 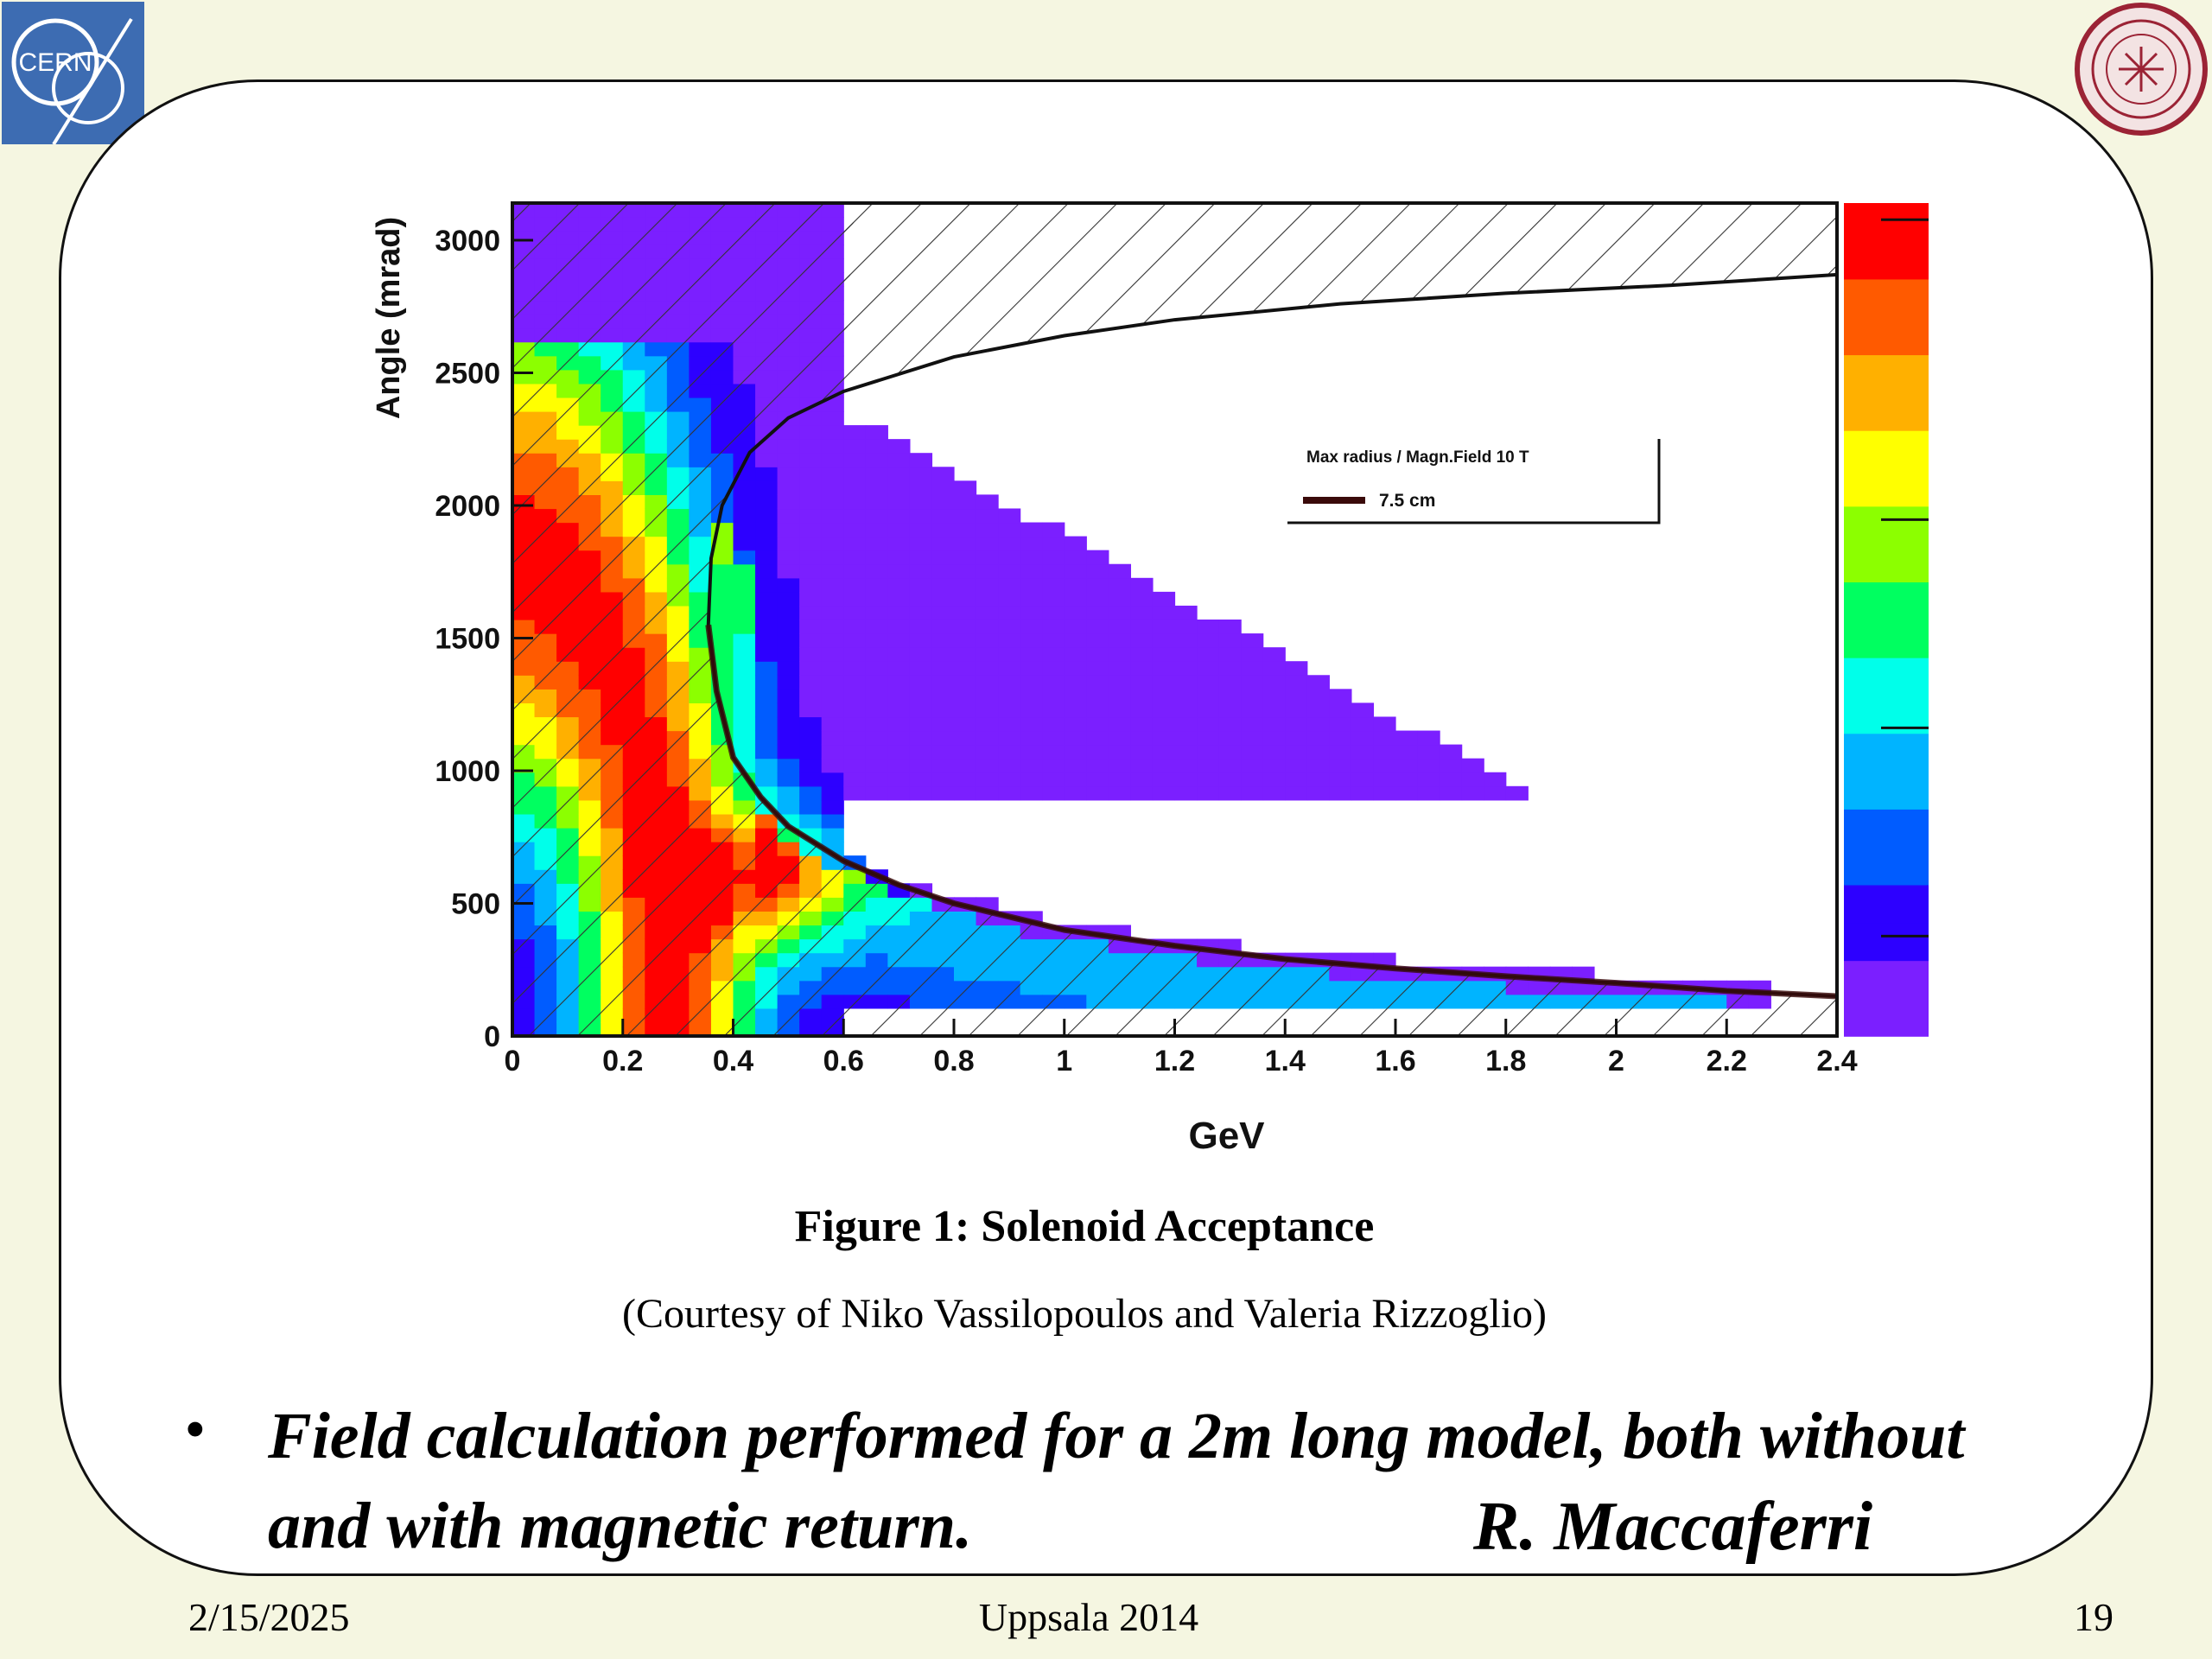 What do you see at coordinates (843, 1061) in the screenshot?
I see `x-tick-label: 0.6` at bounding box center [843, 1061].